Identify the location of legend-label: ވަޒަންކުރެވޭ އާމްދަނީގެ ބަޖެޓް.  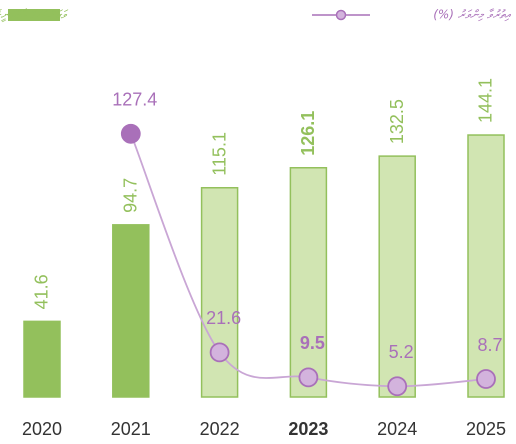
(34, 15).